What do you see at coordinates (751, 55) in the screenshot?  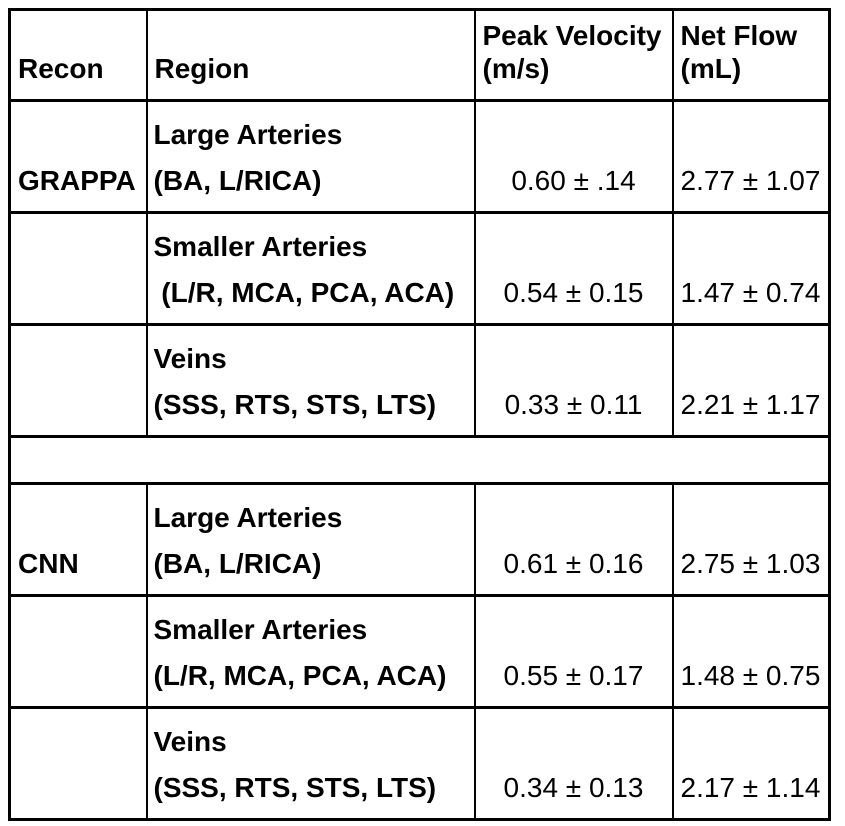 I see `header-cell-net-flow: Net Flow (mL)` at bounding box center [751, 55].